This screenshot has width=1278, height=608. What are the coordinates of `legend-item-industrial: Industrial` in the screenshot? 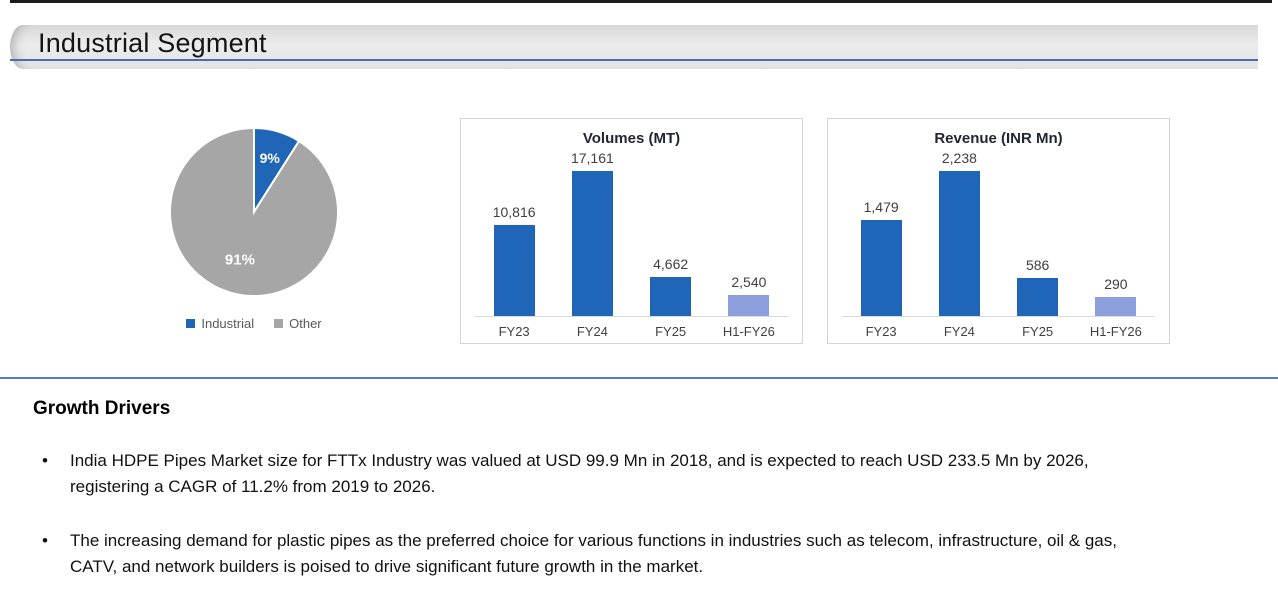 It's located at (220, 323).